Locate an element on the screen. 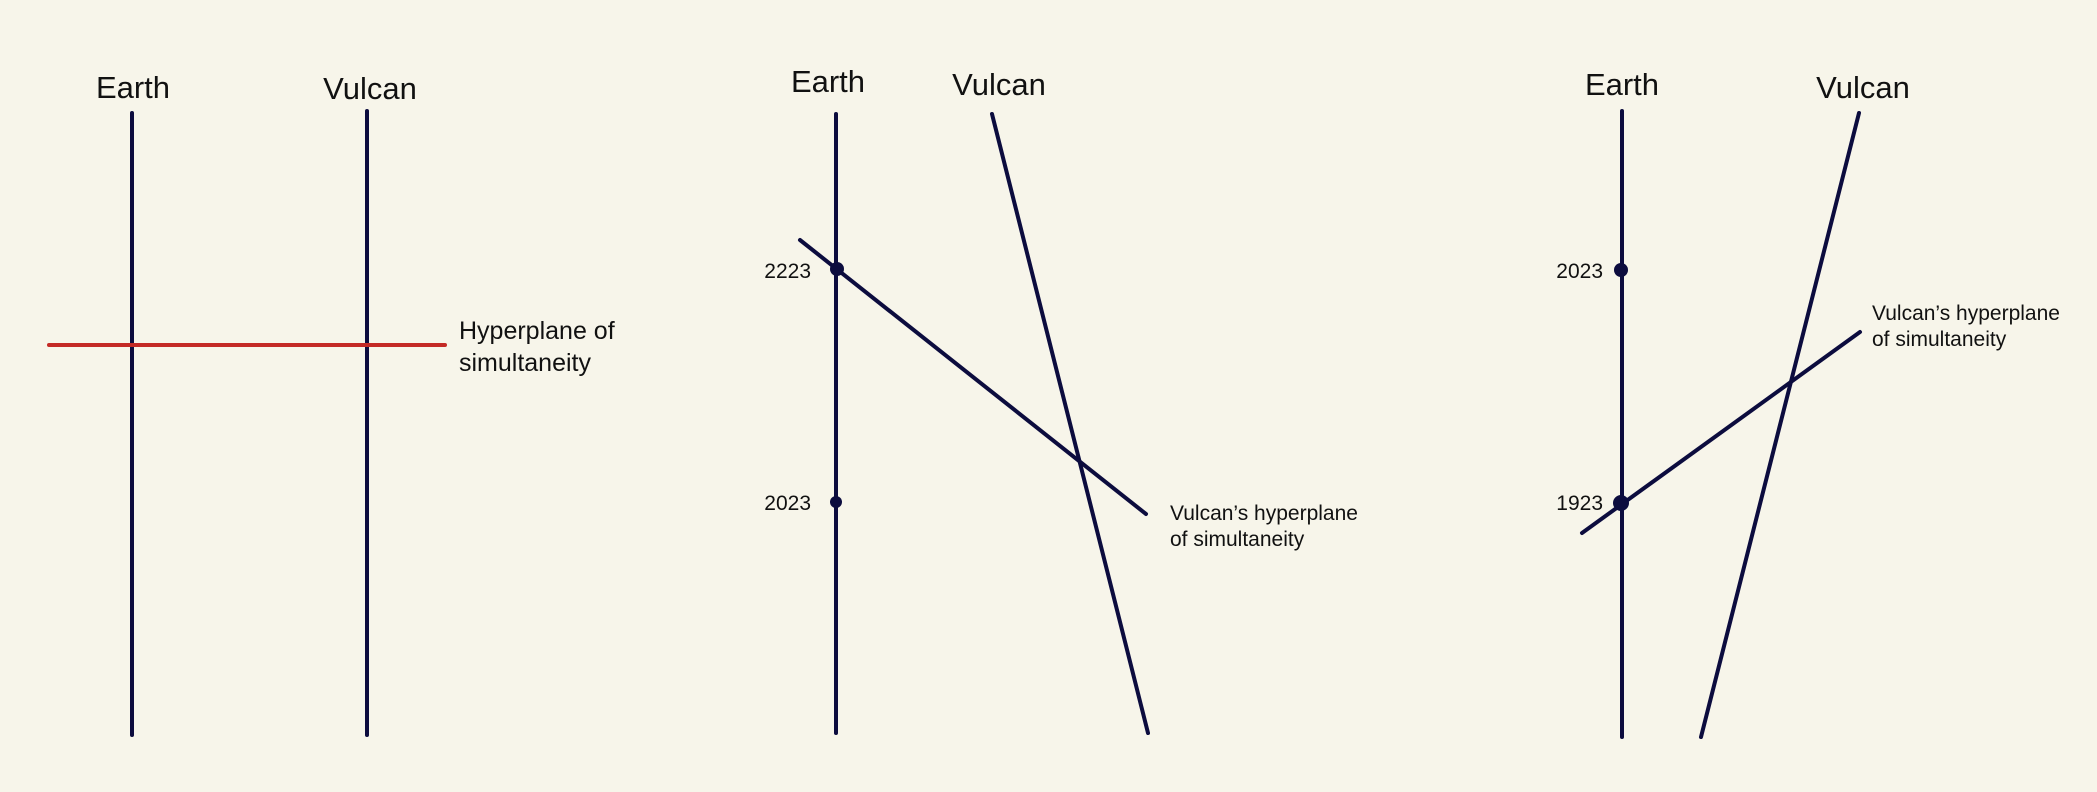 This screenshot has height=792, width=2097. hyperplane-label-line-1: Hyperplane of is located at coordinates (537, 331).